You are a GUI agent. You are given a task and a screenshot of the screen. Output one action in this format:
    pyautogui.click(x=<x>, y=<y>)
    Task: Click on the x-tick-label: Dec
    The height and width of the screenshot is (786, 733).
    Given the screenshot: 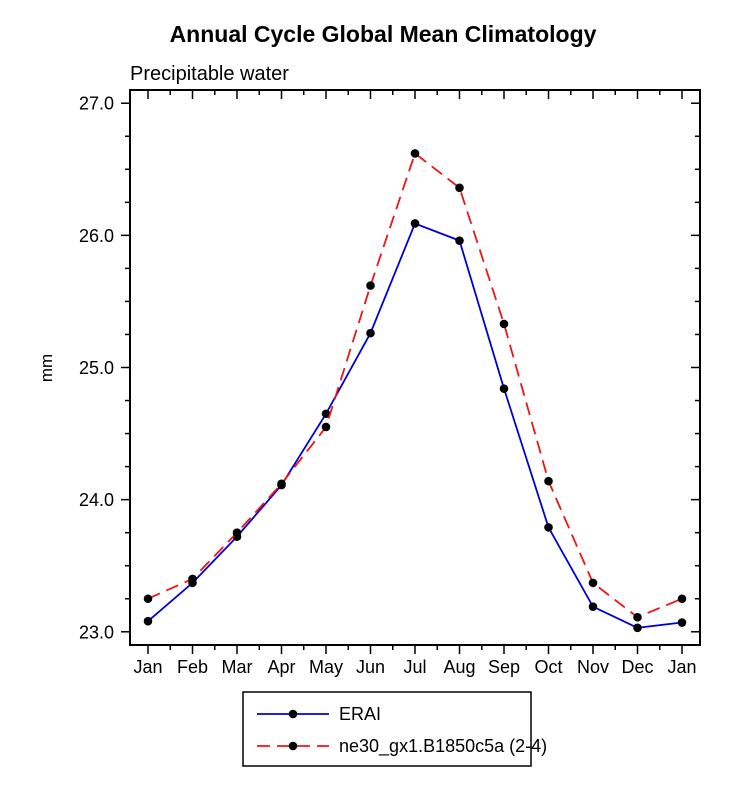 What is the action you would take?
    pyautogui.click(x=637, y=667)
    